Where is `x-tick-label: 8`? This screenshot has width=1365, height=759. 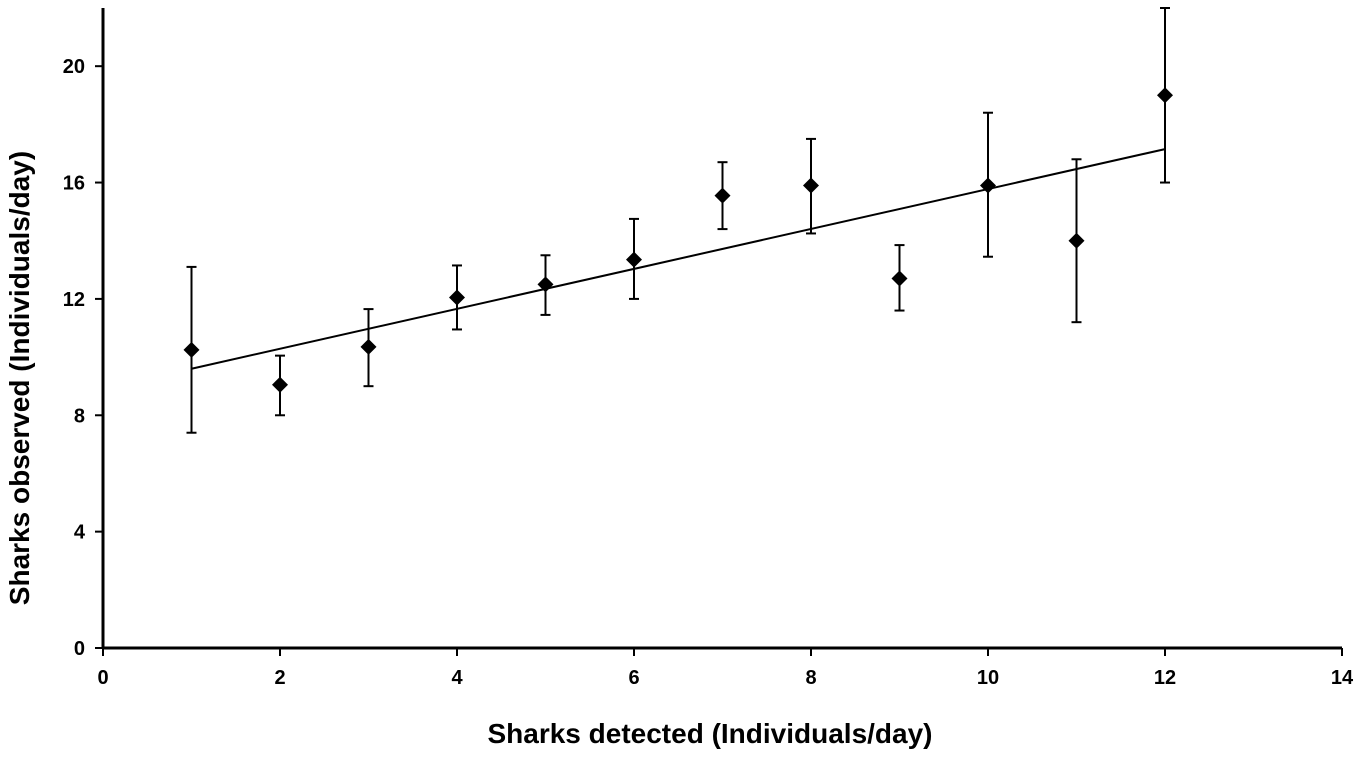
x-tick-label: 8 is located at coordinates (810, 678).